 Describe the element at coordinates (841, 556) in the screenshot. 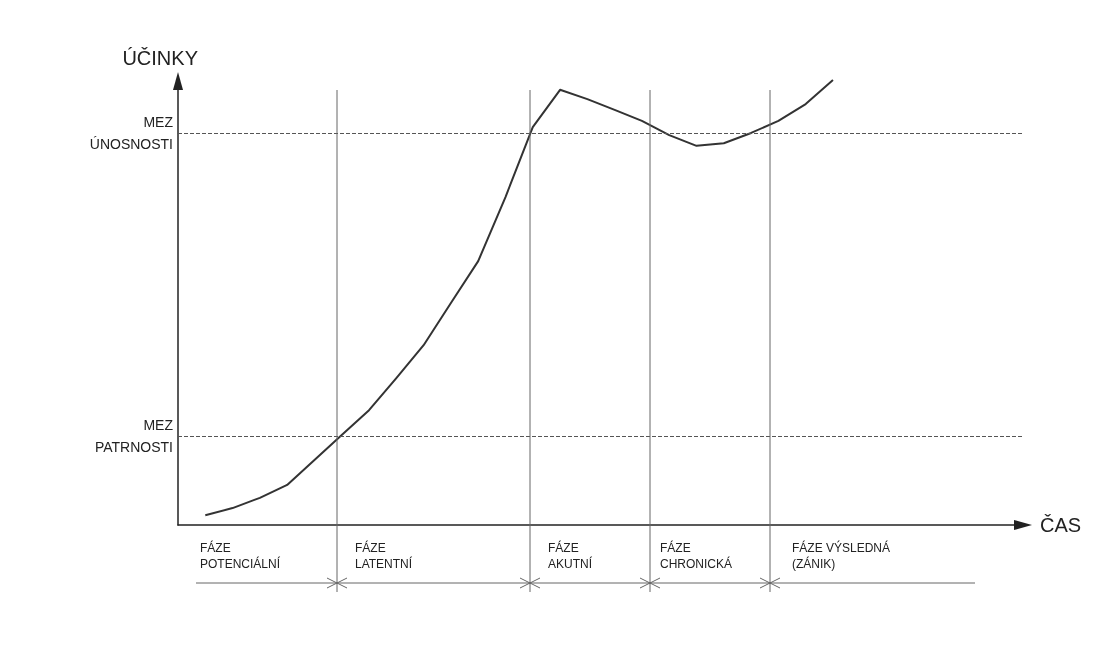

I see `text: FÁZE VÝSLEDNÁ (ZÁNIK)` at that location.